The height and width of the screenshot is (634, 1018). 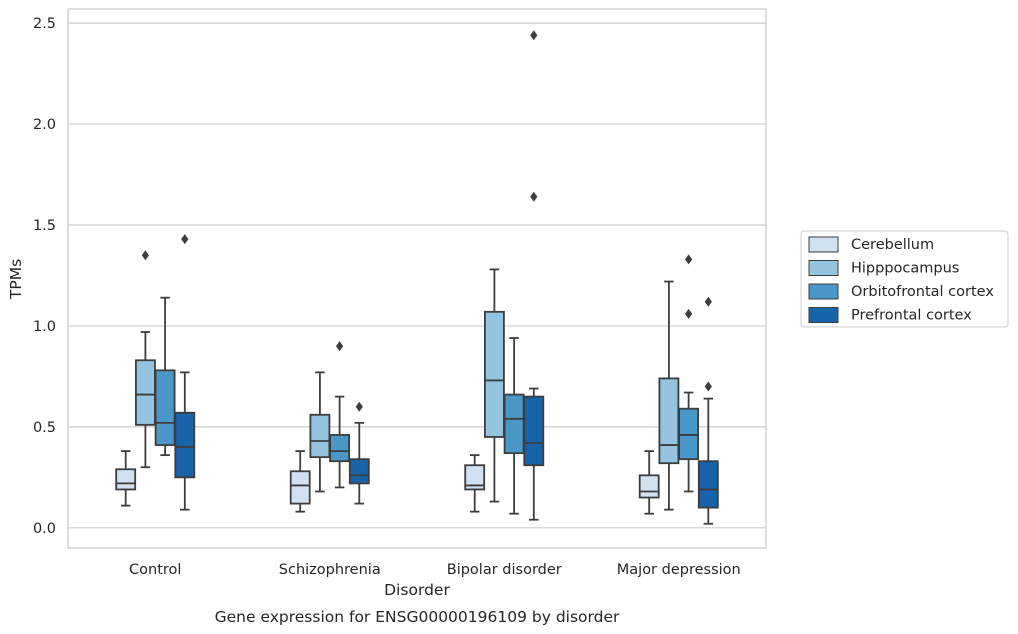 I want to click on legend-entry: Prefrontal cortex, so click(x=911, y=316).